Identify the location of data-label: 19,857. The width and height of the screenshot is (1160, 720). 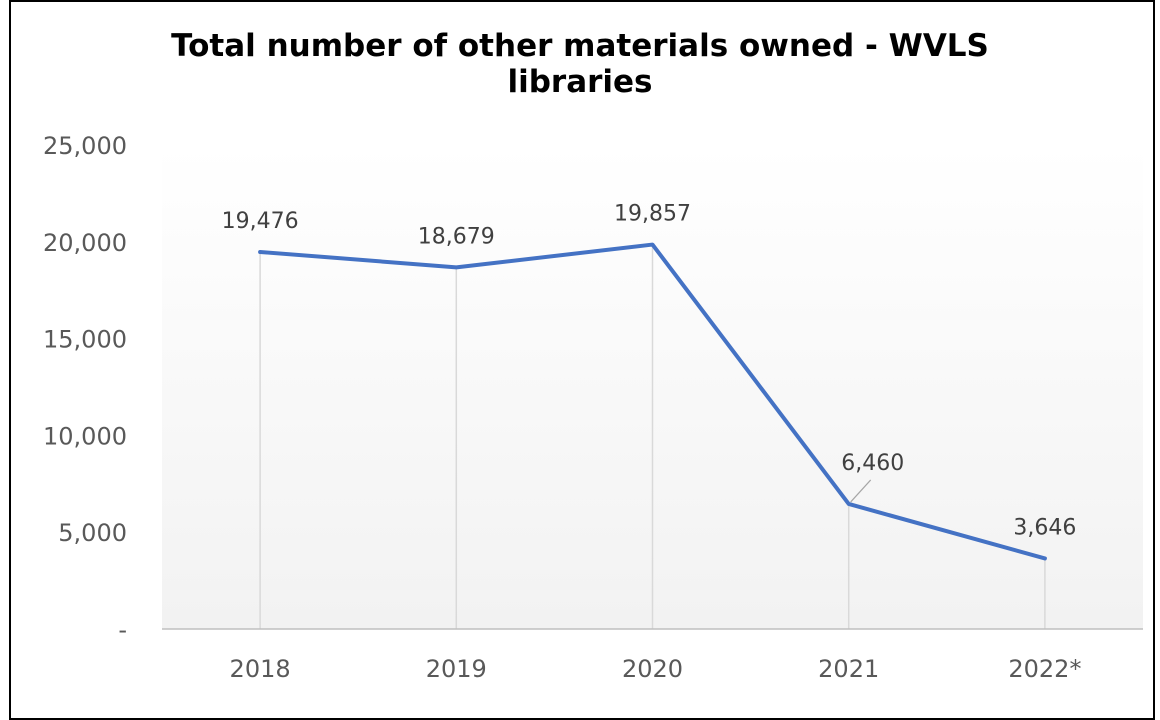
(652, 214).